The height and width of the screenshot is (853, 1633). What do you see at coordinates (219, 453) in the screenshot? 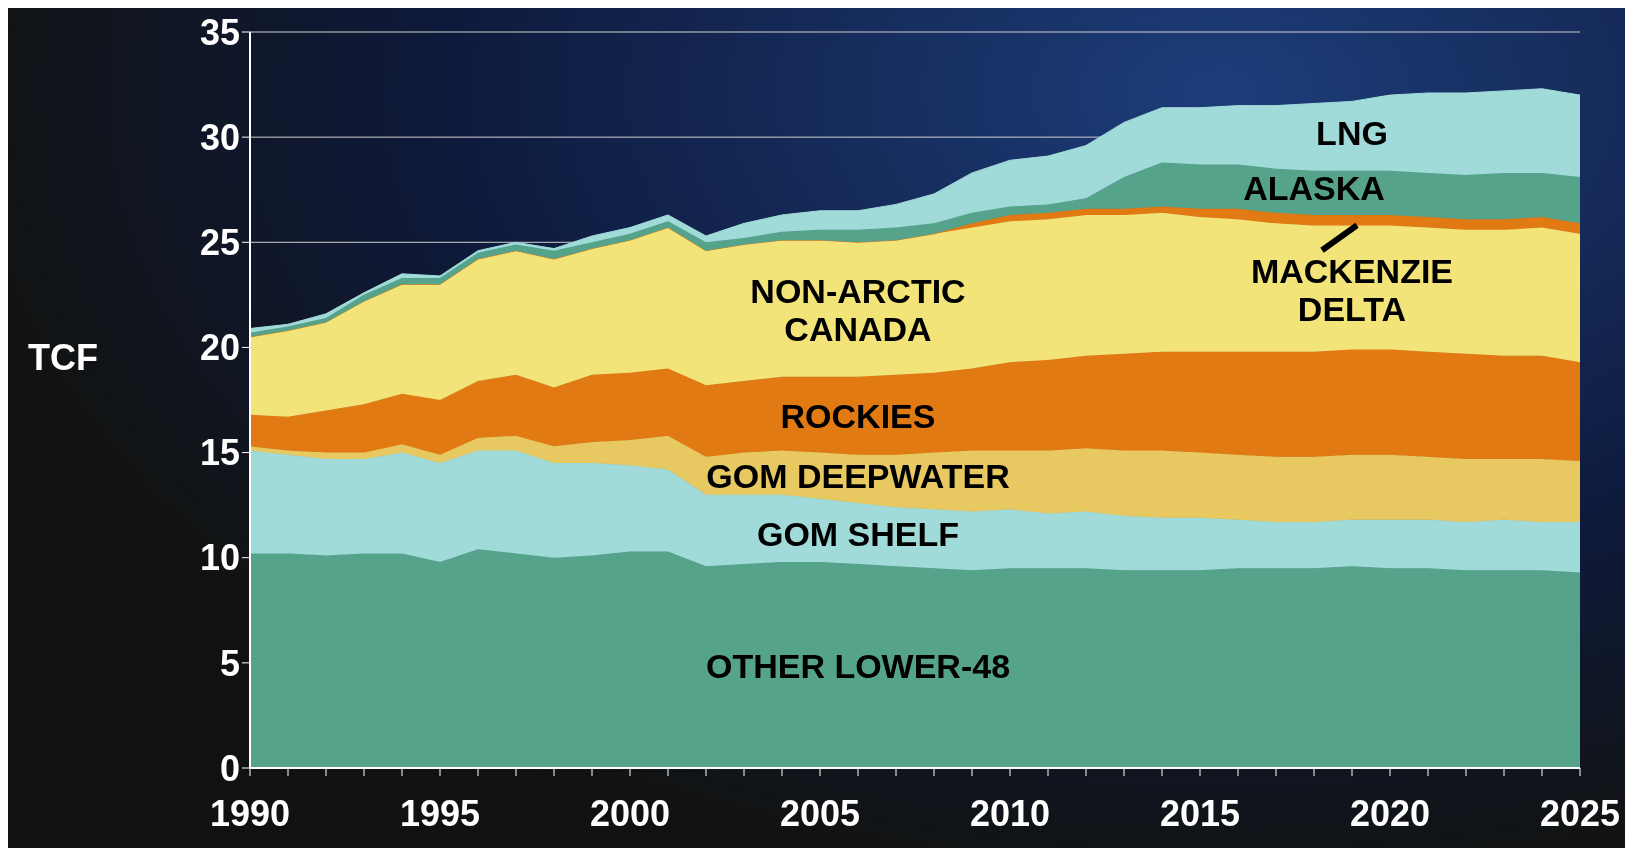
I see `y-tick-label: 15` at bounding box center [219, 453].